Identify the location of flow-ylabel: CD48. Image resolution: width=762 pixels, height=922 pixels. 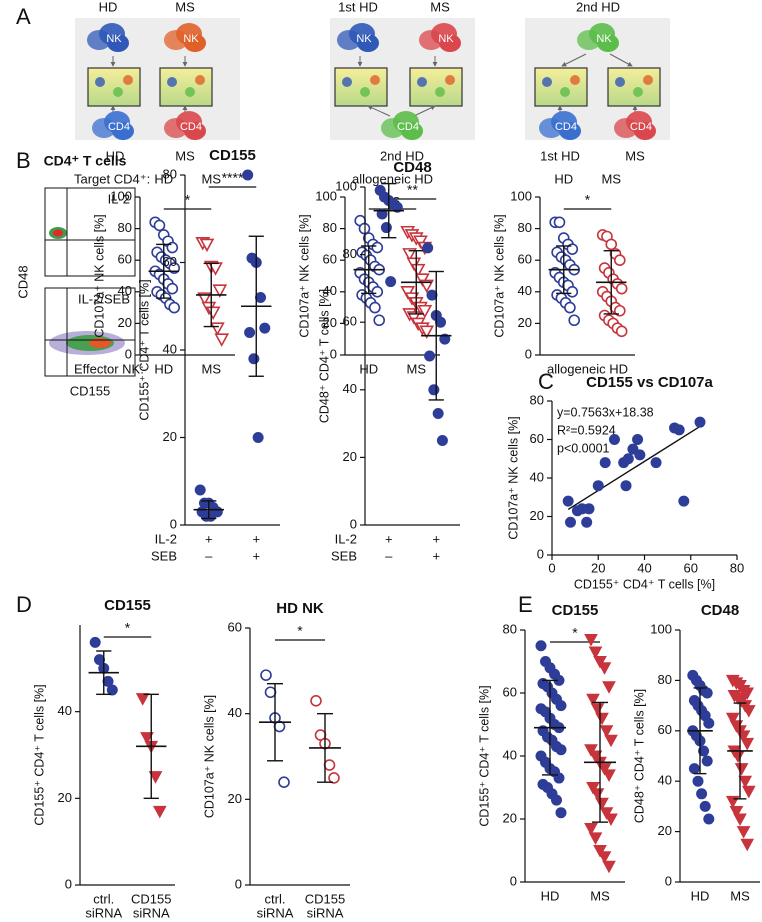
(22, 281).